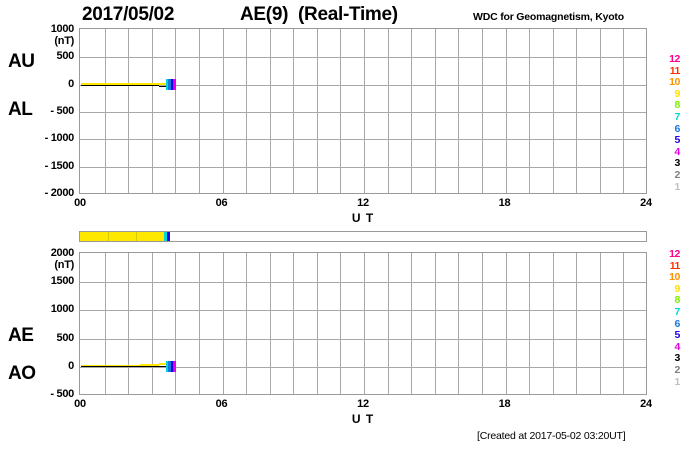 The width and height of the screenshot is (700, 450). What do you see at coordinates (264, 14) in the screenshot?
I see `page-title-index: AE(9)` at bounding box center [264, 14].